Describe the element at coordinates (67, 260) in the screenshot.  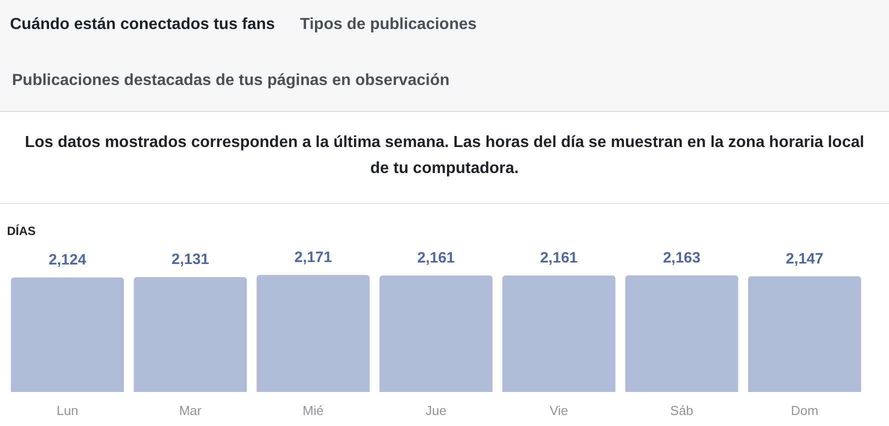
I see `data-label: 2,124` at that location.